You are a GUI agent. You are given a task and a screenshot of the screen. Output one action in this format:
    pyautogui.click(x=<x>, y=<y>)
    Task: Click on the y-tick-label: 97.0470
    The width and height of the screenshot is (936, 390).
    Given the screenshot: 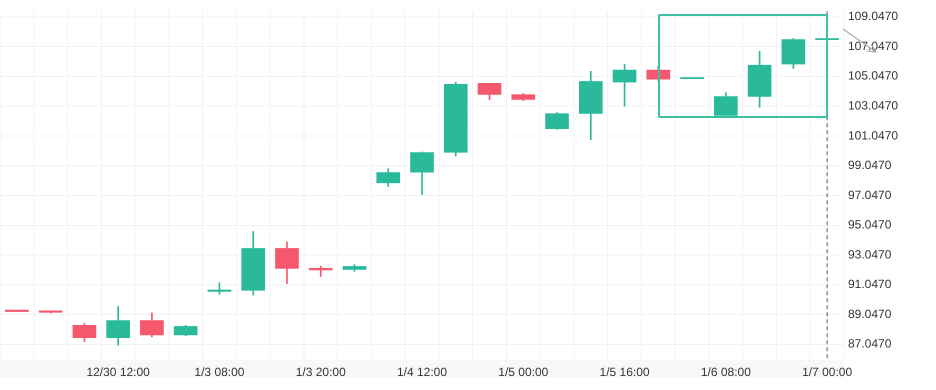 What is the action you would take?
    pyautogui.click(x=870, y=195)
    